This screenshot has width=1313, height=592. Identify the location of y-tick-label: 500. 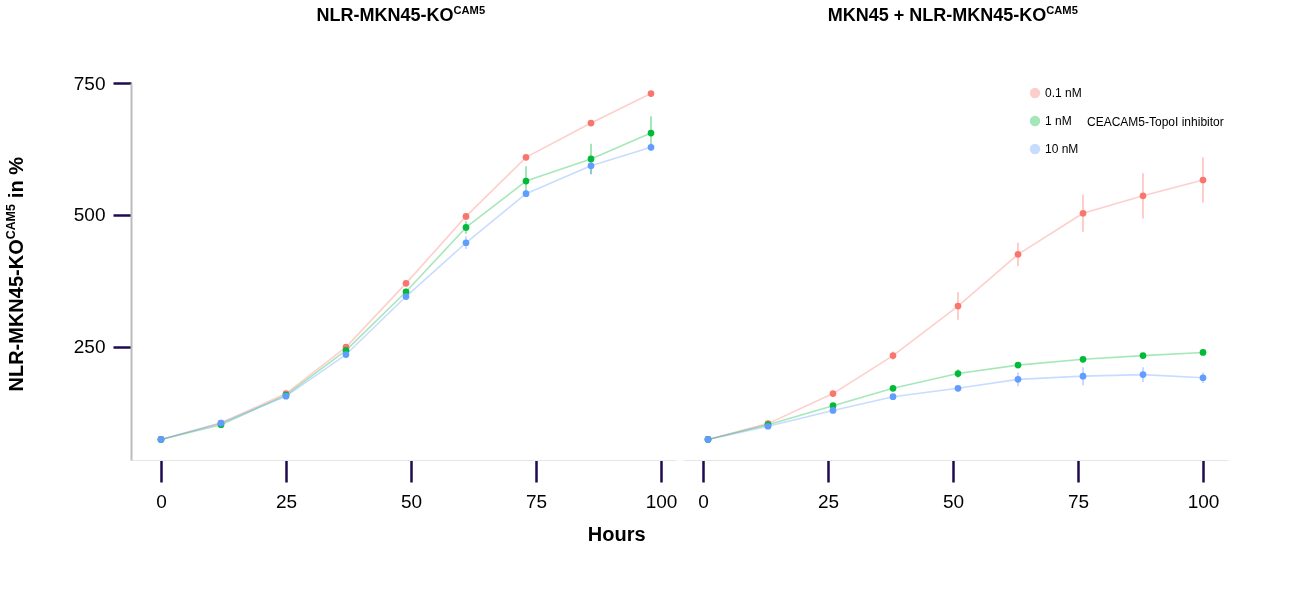
(89, 215).